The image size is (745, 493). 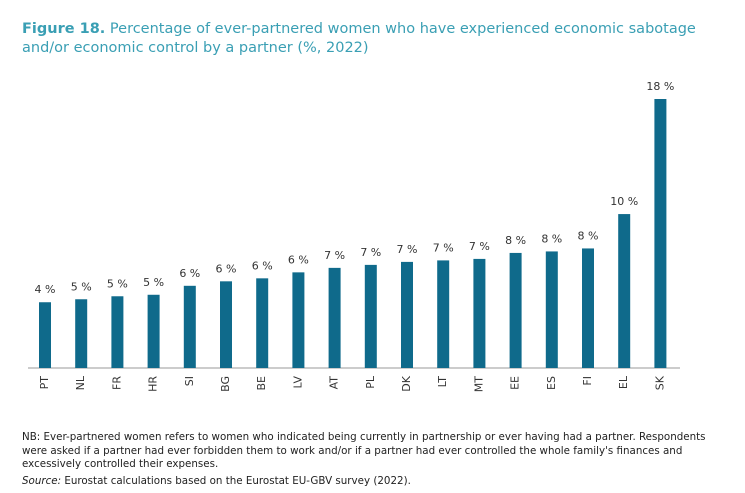 What do you see at coordinates (64, 29) in the screenshot?
I see `figure-label: Figure 18.` at bounding box center [64, 29].